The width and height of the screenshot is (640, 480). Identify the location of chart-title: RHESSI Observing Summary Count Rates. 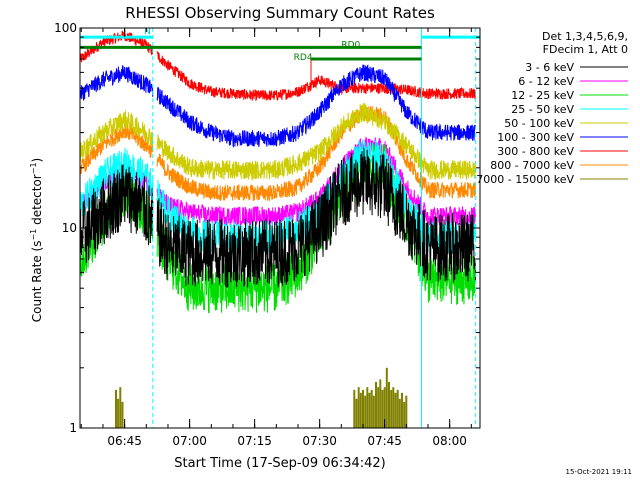
(280, 13).